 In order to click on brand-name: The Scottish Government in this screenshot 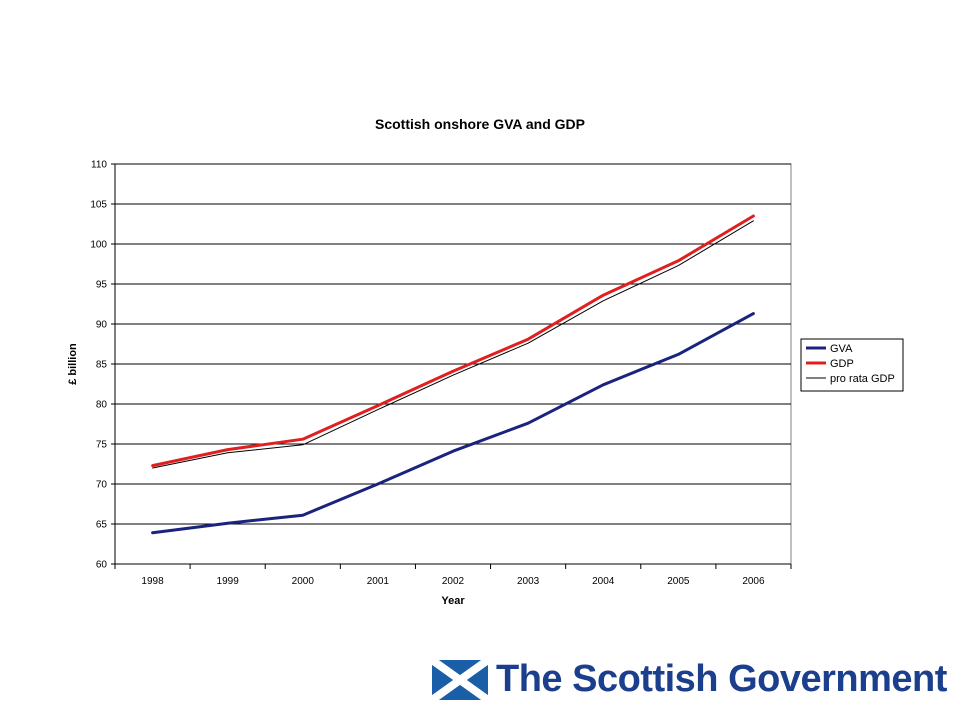, I will do `click(721, 679)`.